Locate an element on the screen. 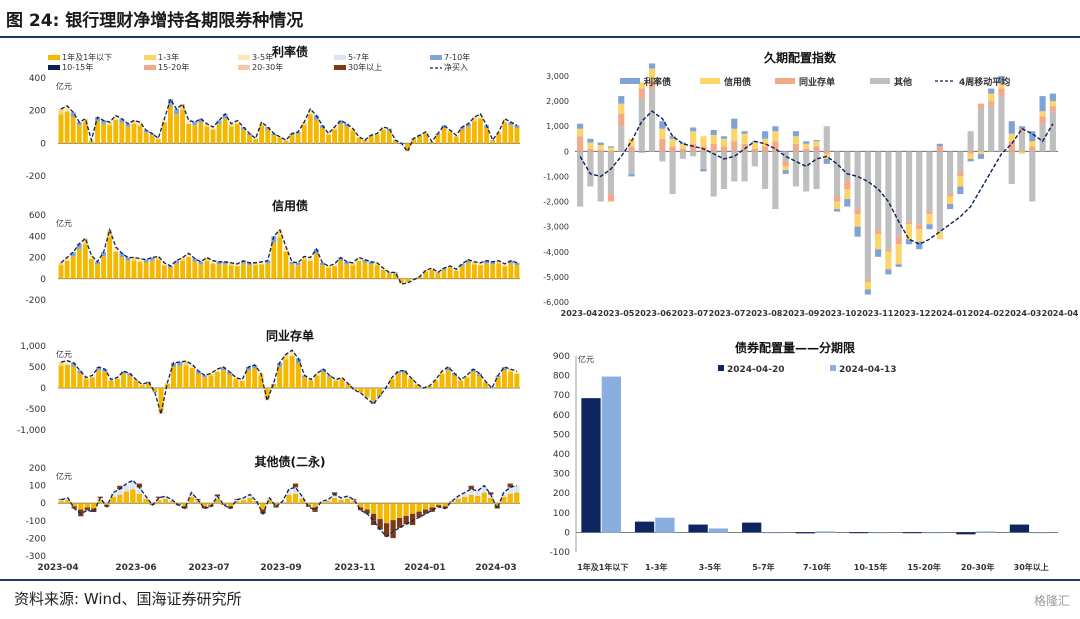 This screenshot has width=1080, height=619. category-label: 1年及1年以下 is located at coordinates (602, 567).